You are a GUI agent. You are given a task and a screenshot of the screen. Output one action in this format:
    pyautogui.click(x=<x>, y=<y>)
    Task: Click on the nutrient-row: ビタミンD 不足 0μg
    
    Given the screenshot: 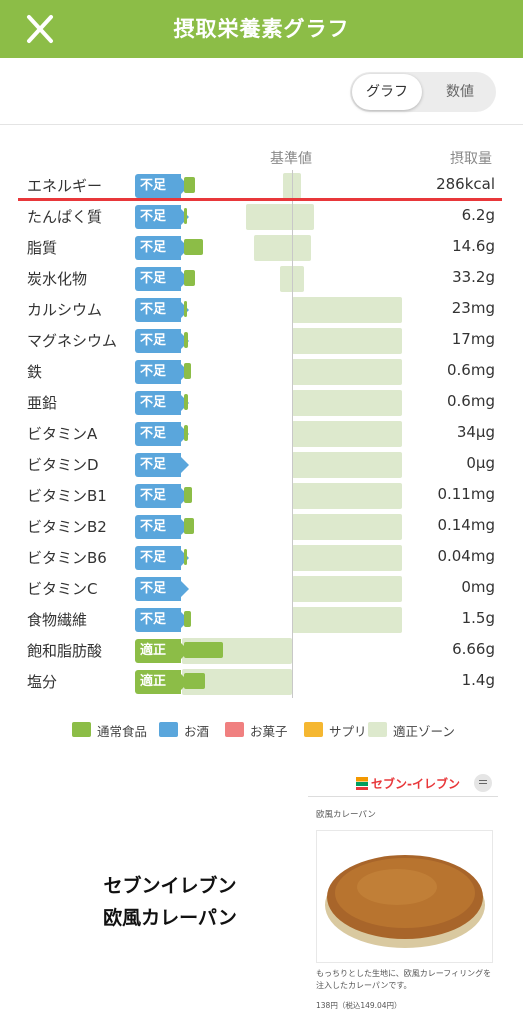 What is the action you would take?
    pyautogui.click(x=261, y=464)
    